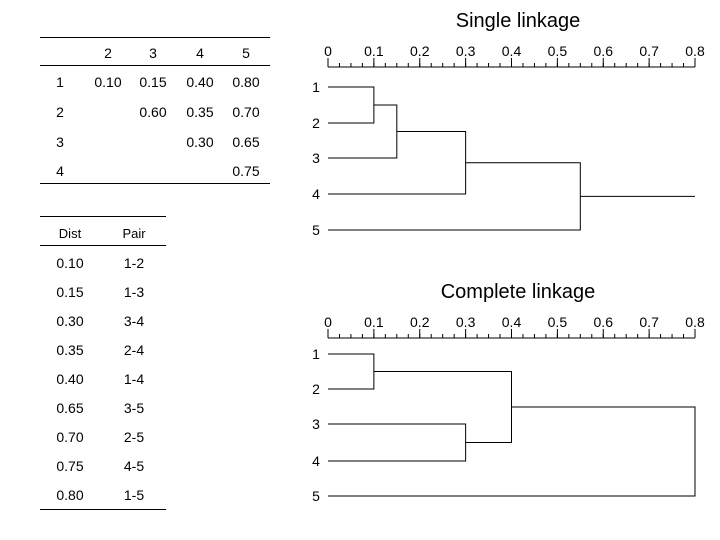 The height and width of the screenshot is (540, 720). What do you see at coordinates (60, 171) in the screenshot?
I see `matrix-row-label: 4` at bounding box center [60, 171].